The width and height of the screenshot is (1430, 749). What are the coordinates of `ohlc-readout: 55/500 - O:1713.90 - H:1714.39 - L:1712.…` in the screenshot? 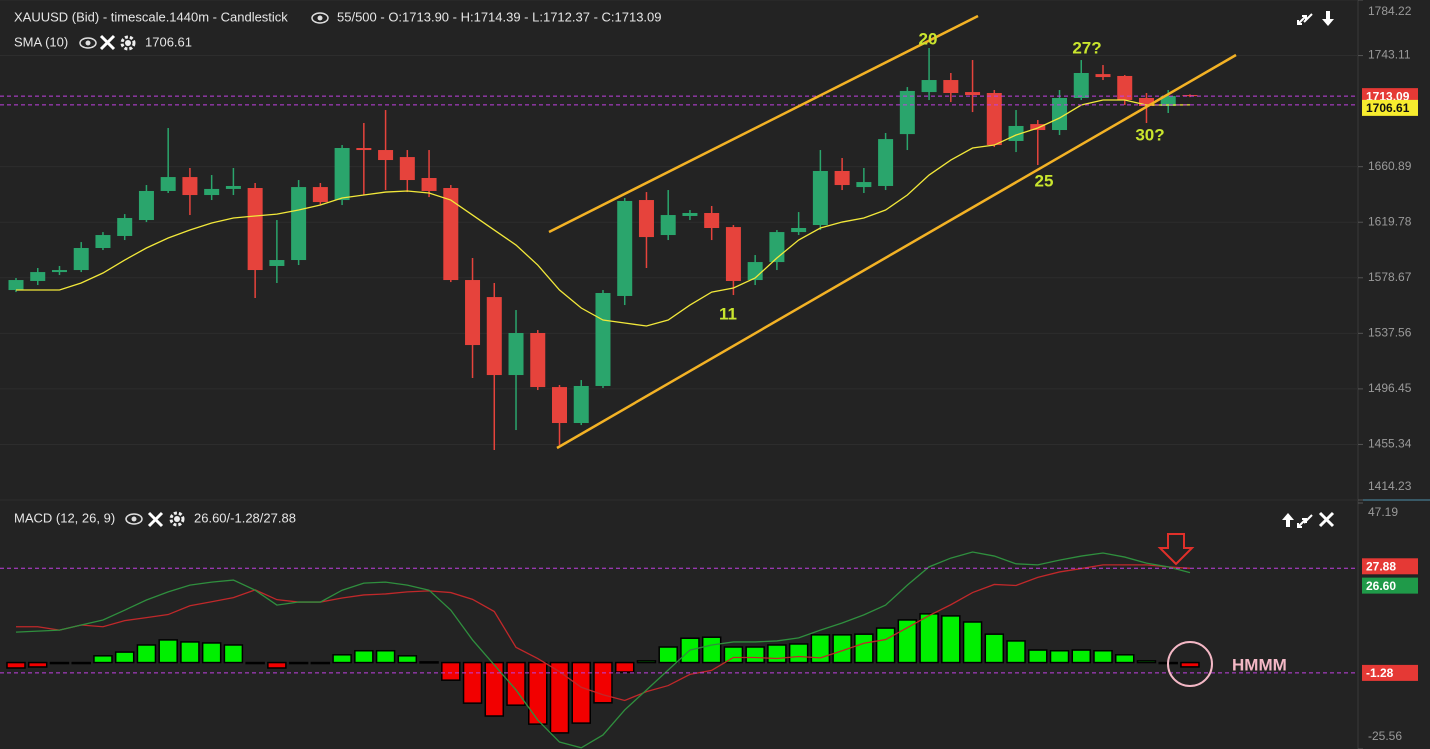 It's located at (499, 16).